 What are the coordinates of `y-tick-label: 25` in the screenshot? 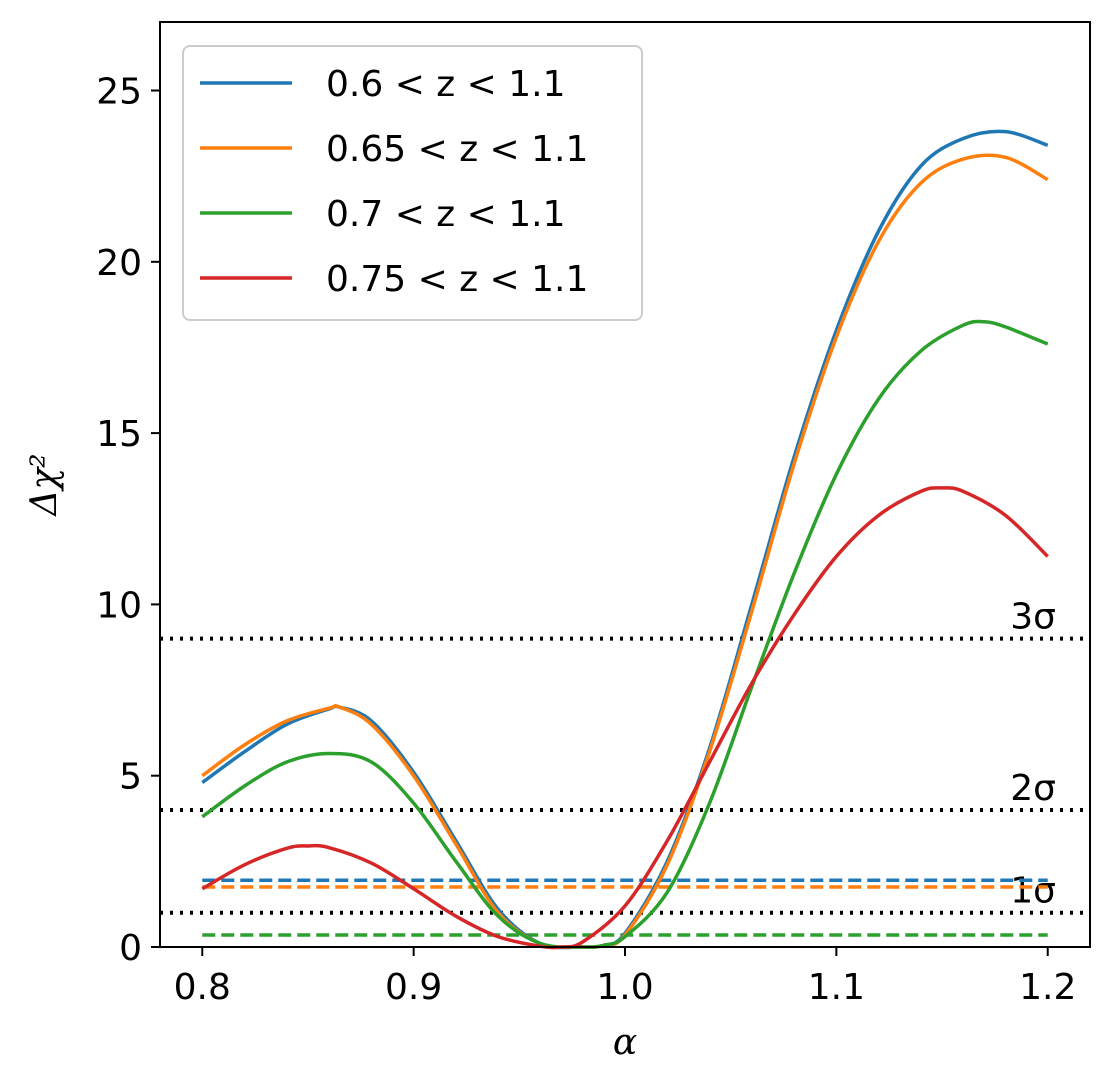 It's located at (119, 92).